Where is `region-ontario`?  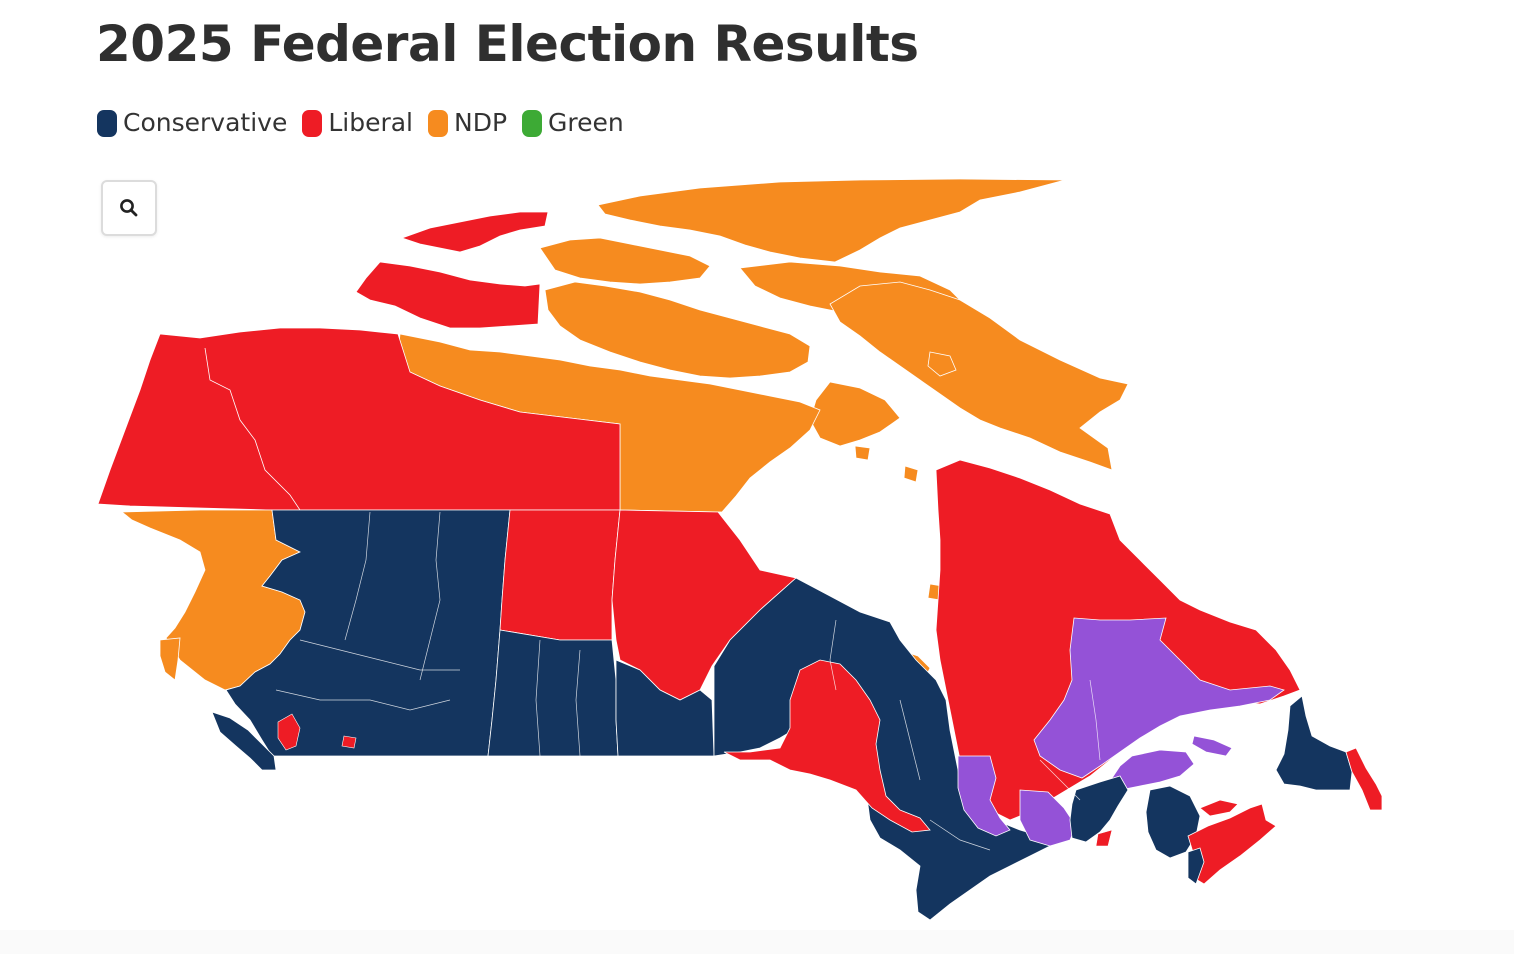
region-ontario is located at coordinates (882, 749).